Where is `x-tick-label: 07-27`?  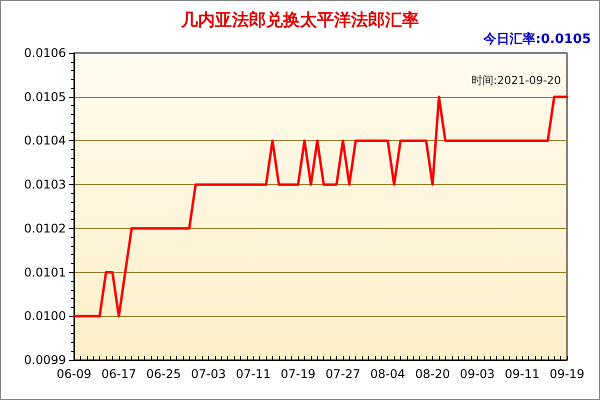
x-tick-label: 07-27 is located at coordinates (342, 374).